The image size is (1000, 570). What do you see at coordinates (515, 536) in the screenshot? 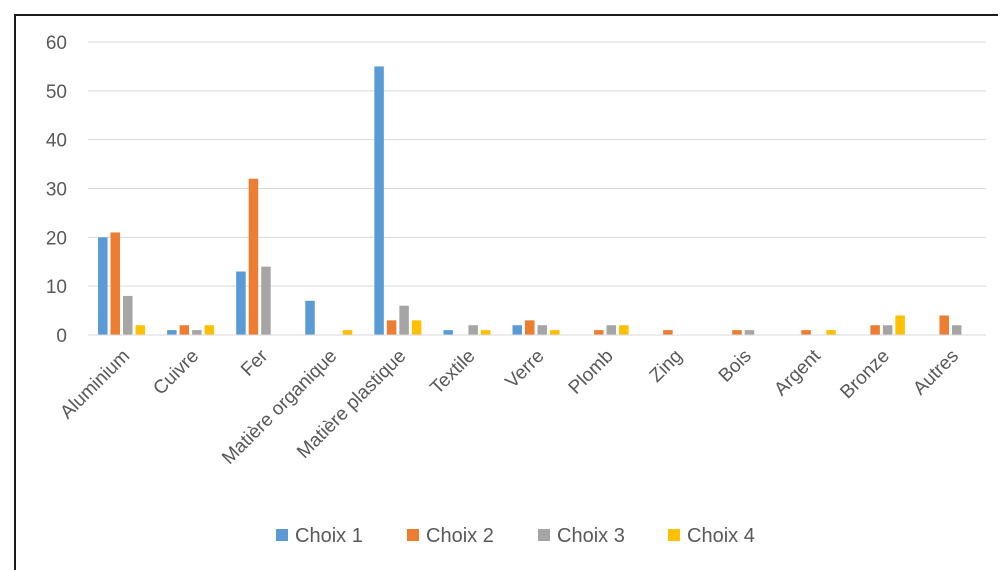
I see `legend: Choix 1 Choix 2 Choix 3 Choix 4` at bounding box center [515, 536].